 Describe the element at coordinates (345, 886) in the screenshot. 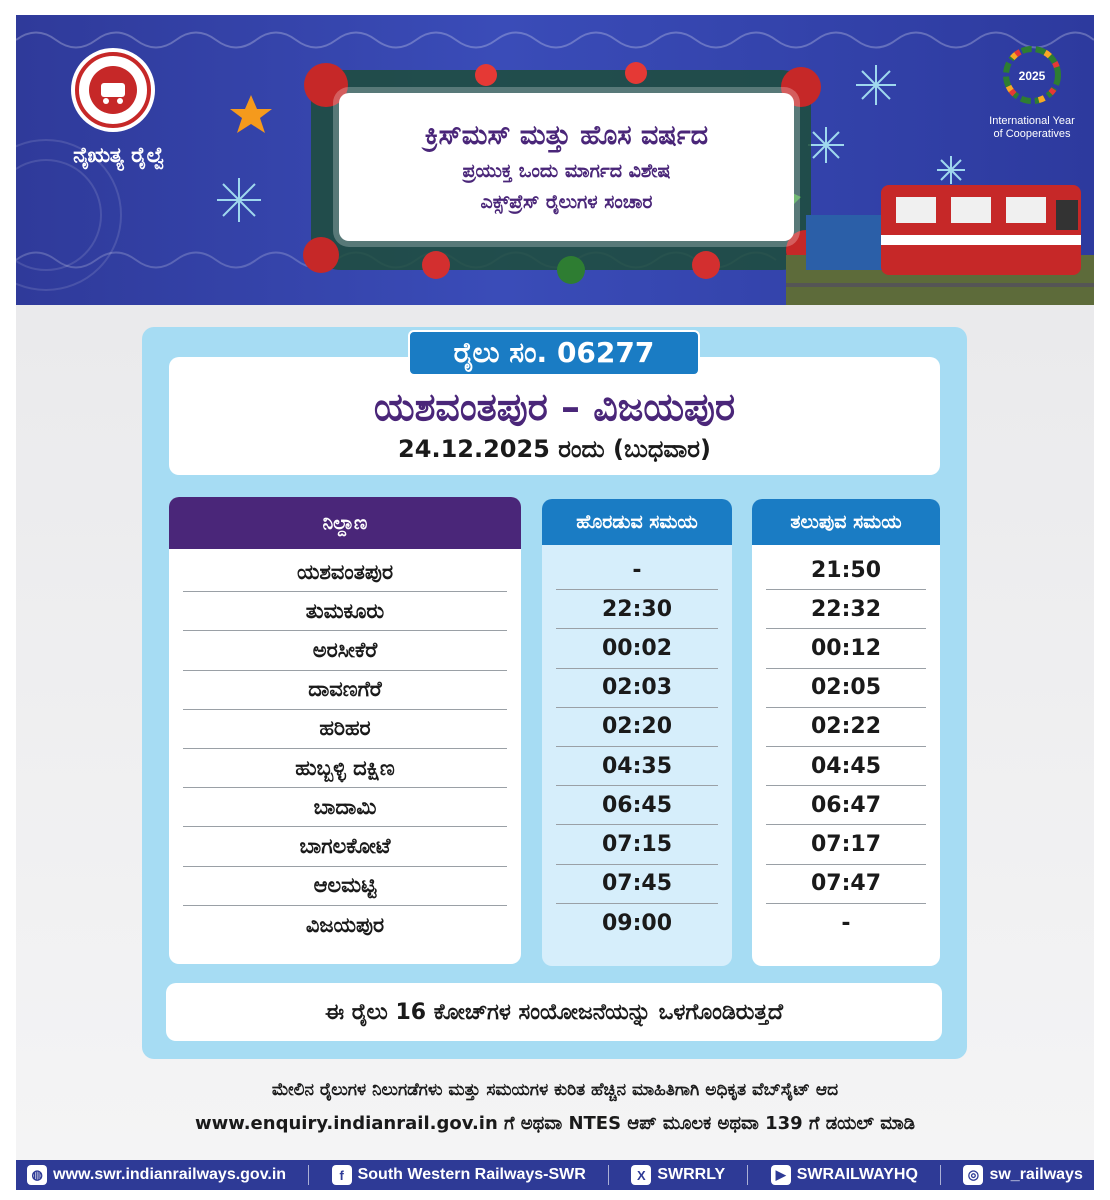

I see `station-cell: ಆಲಮಟ್ಟಿ` at that location.